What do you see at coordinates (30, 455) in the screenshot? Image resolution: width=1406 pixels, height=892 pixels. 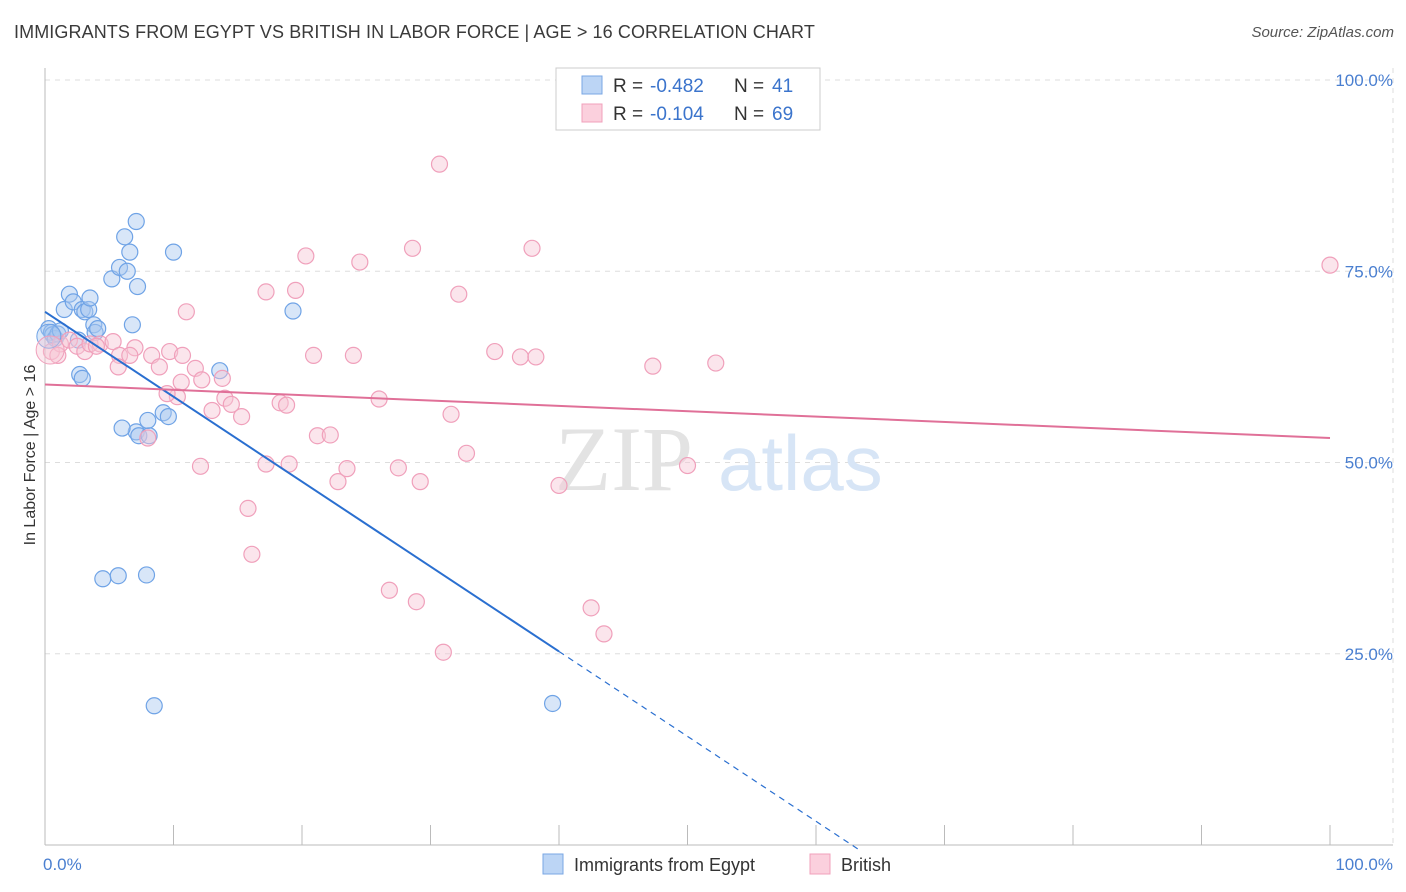 I see `y-axis-label: In Labor Force | Age > 16` at bounding box center [30, 455].